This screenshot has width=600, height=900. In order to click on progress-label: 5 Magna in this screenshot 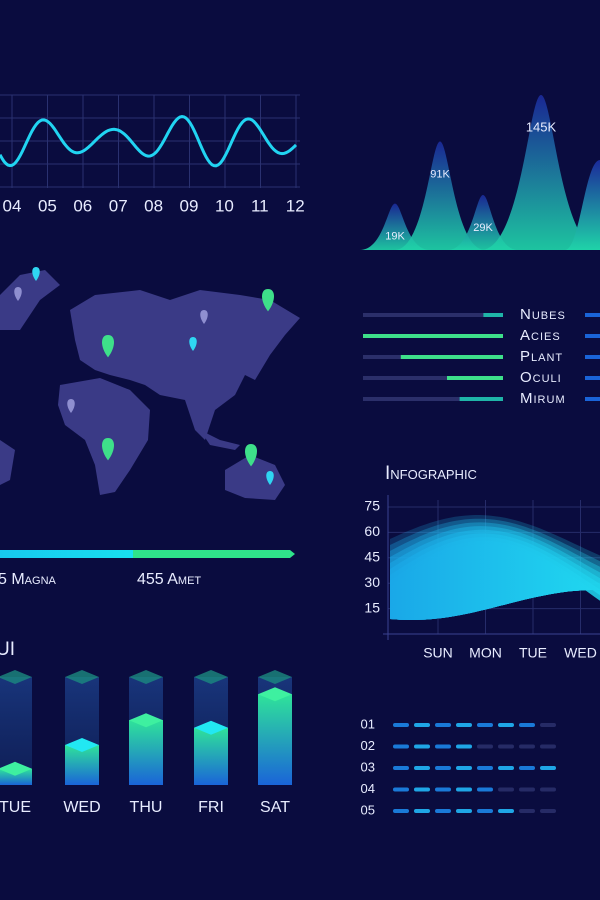, I will do `click(28, 579)`.